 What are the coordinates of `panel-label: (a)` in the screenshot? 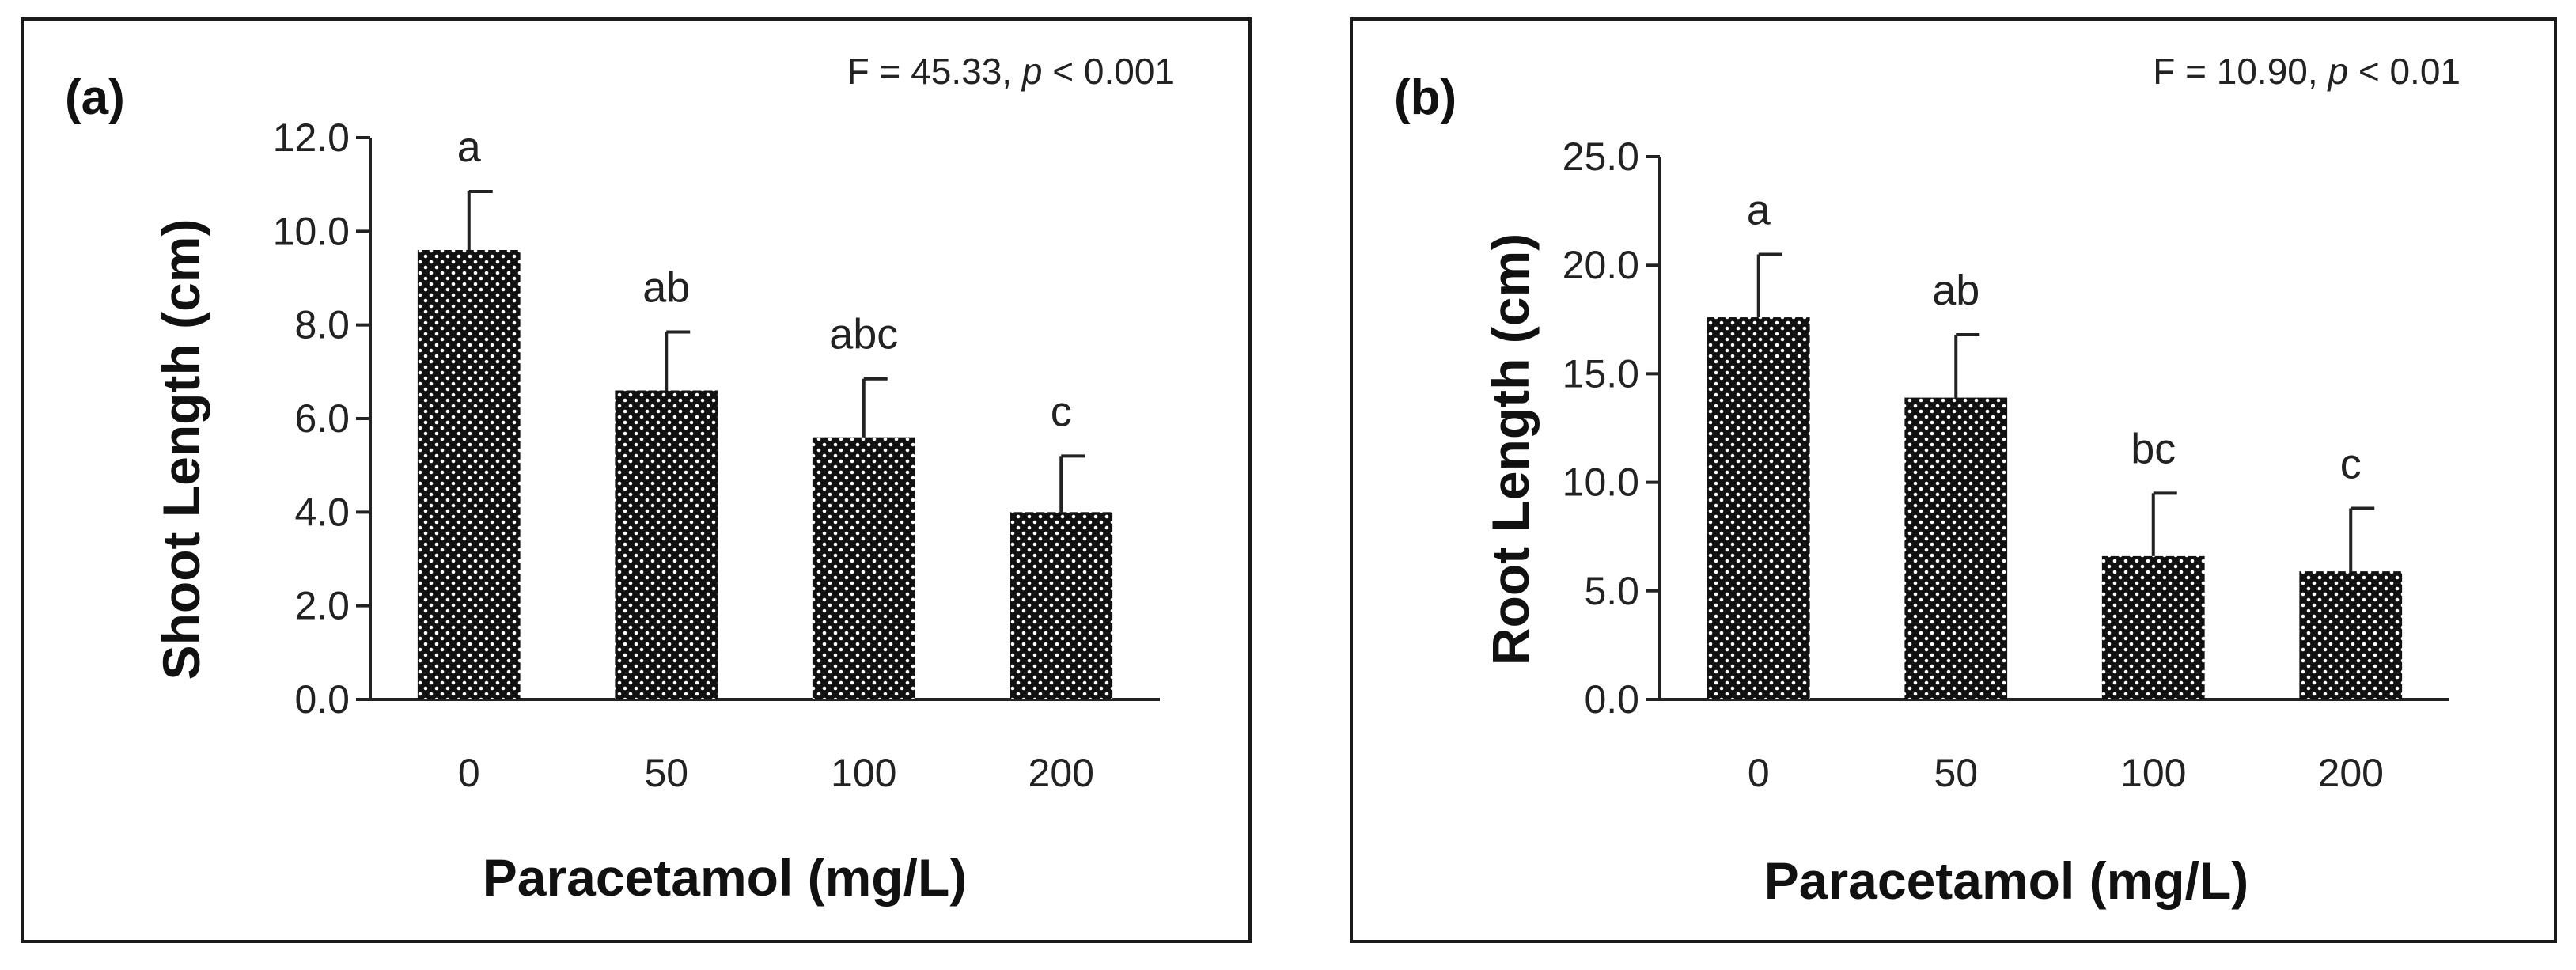 It's located at (95, 97).